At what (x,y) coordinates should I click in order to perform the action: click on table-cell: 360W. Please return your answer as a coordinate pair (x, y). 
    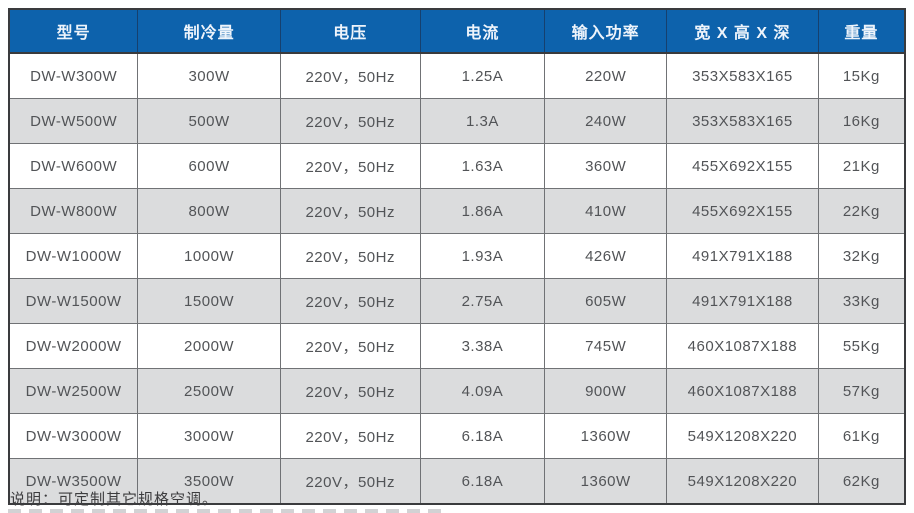
    Looking at the image, I should click on (606, 166).